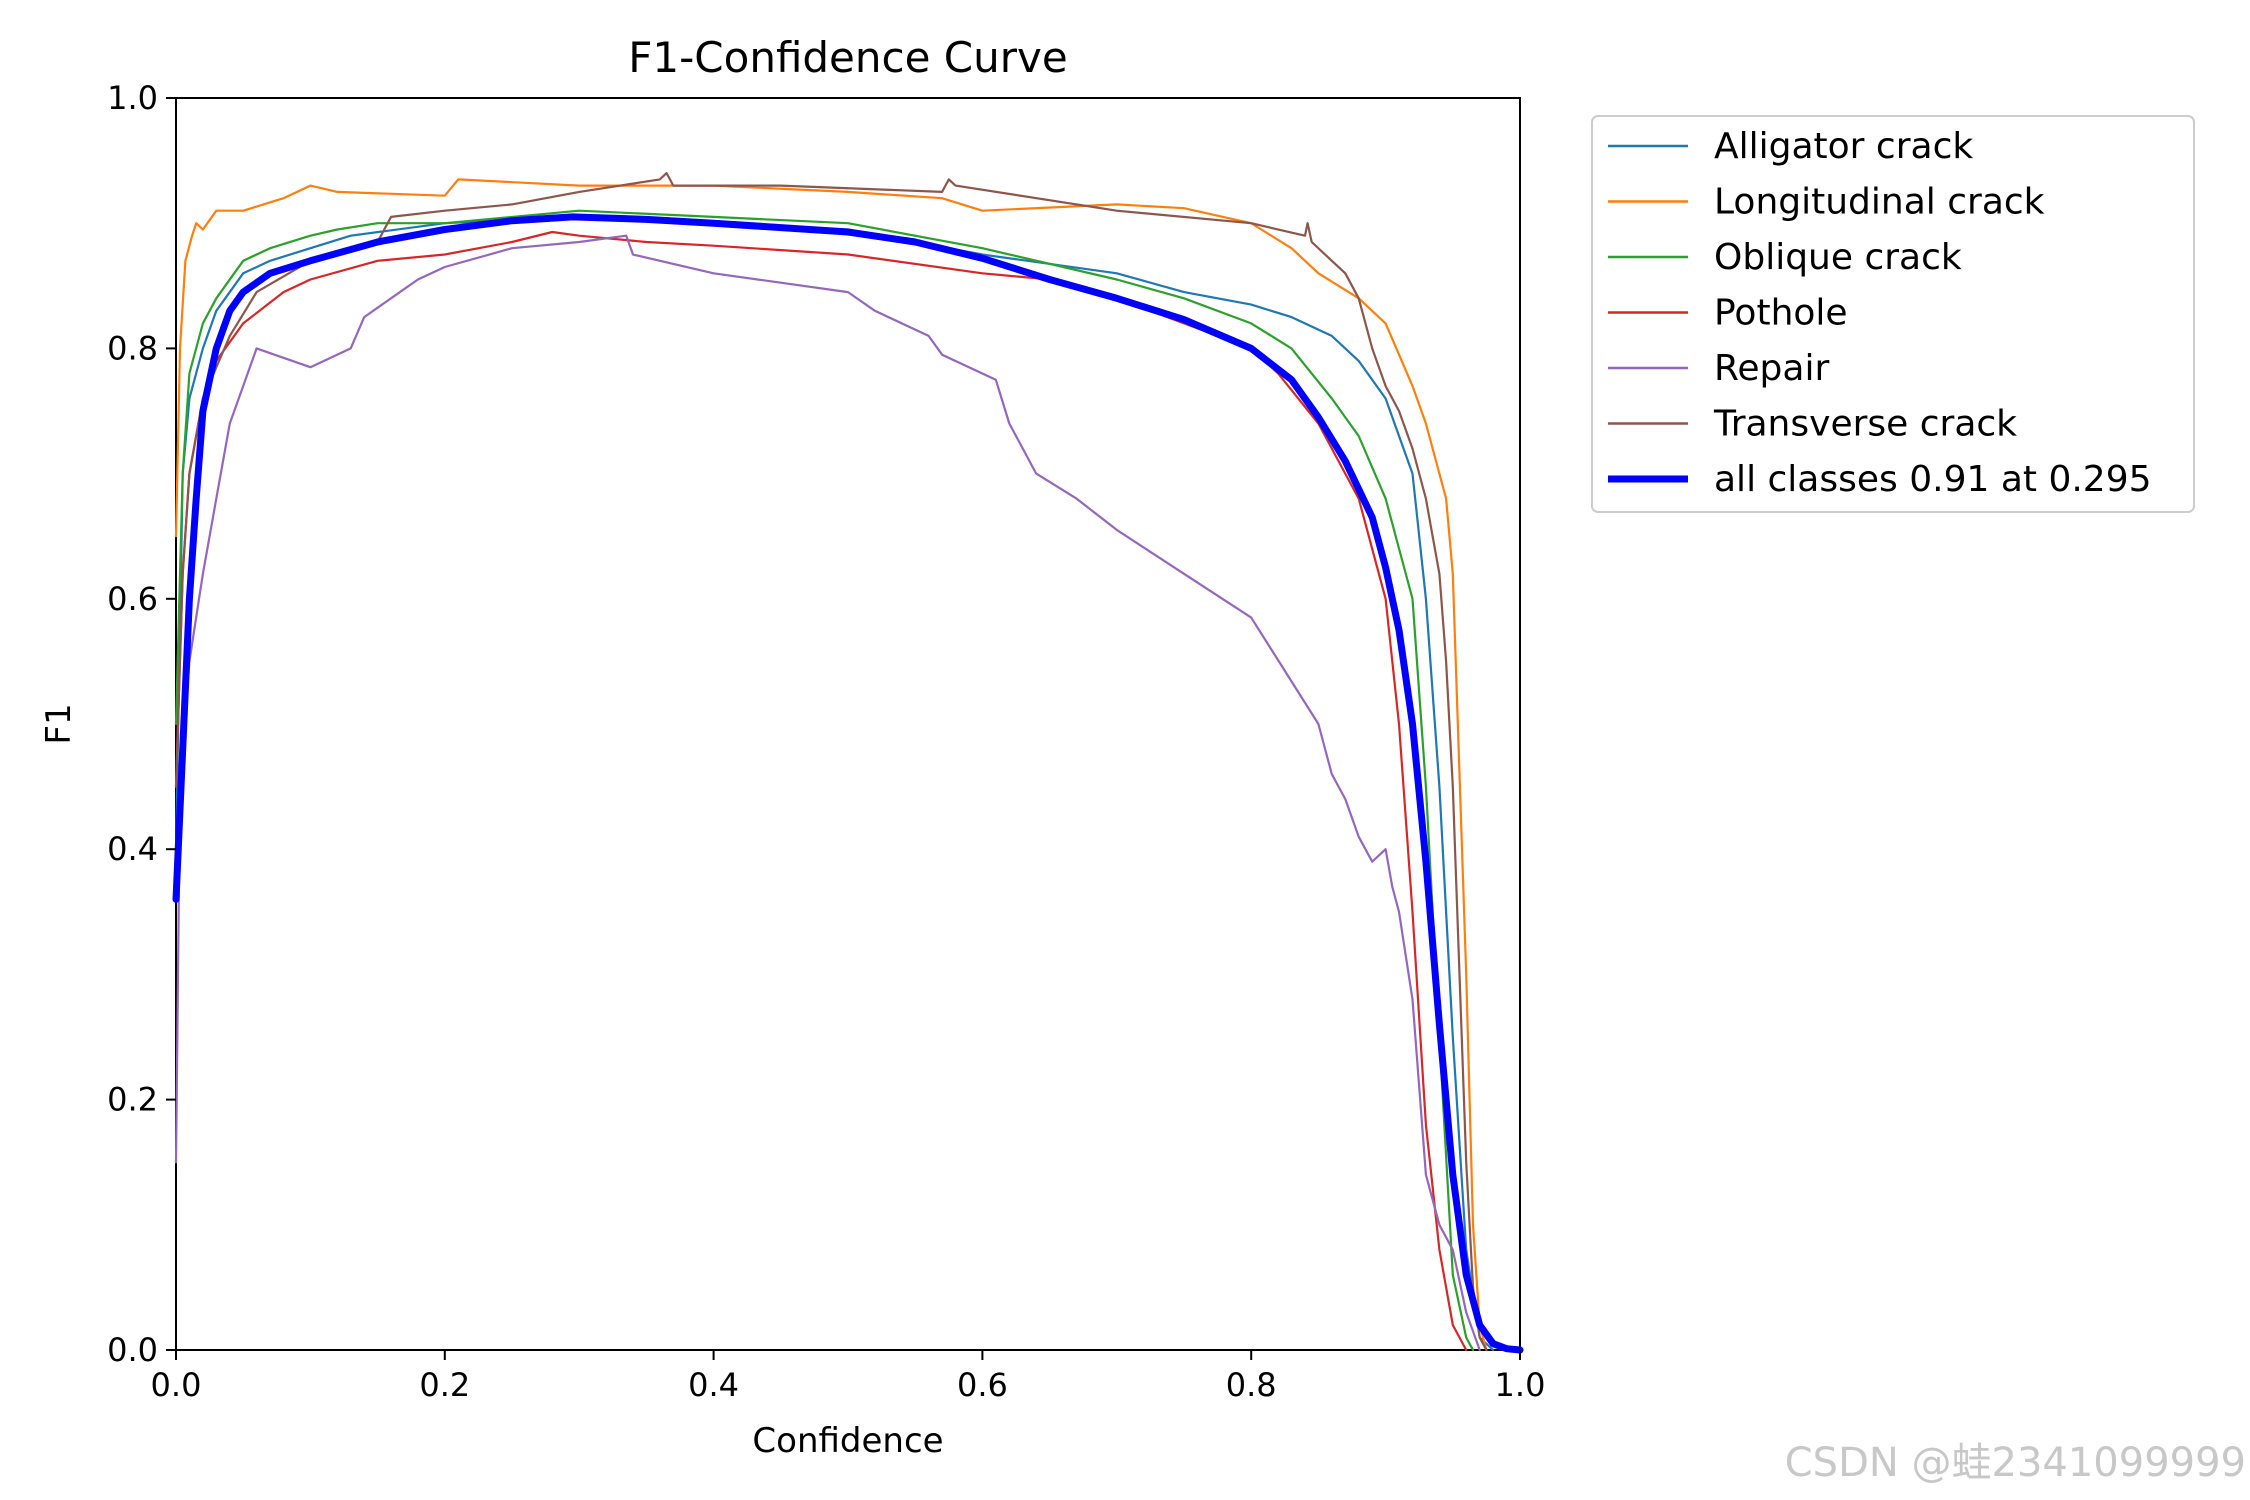  Describe the element at coordinates (982, 1385) in the screenshot. I see `x-tick-label: 0.6` at that location.